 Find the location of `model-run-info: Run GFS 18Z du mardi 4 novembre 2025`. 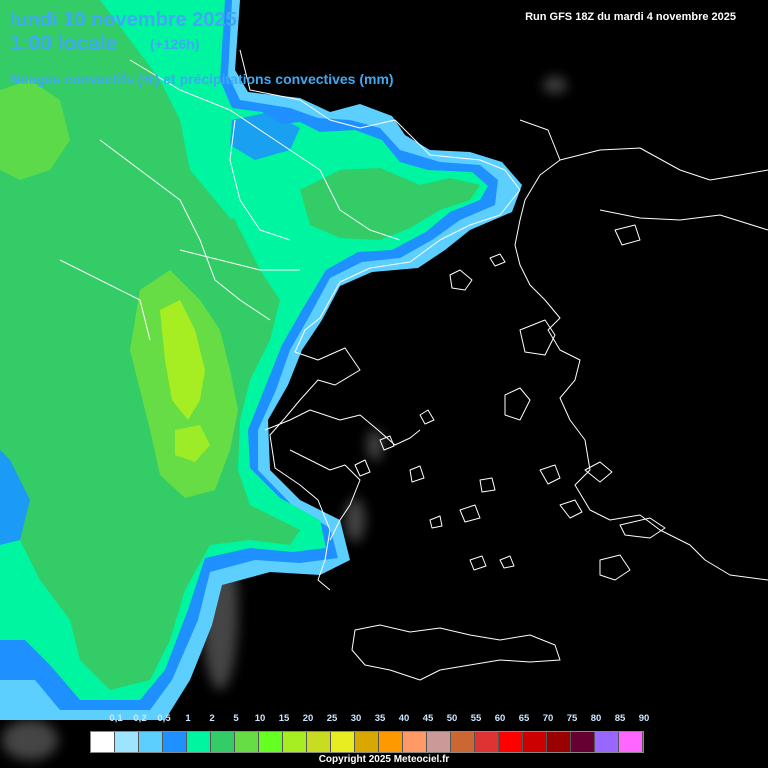

model-run-info: Run GFS 18Z du mardi 4 novembre 2025 is located at coordinates (630, 17).